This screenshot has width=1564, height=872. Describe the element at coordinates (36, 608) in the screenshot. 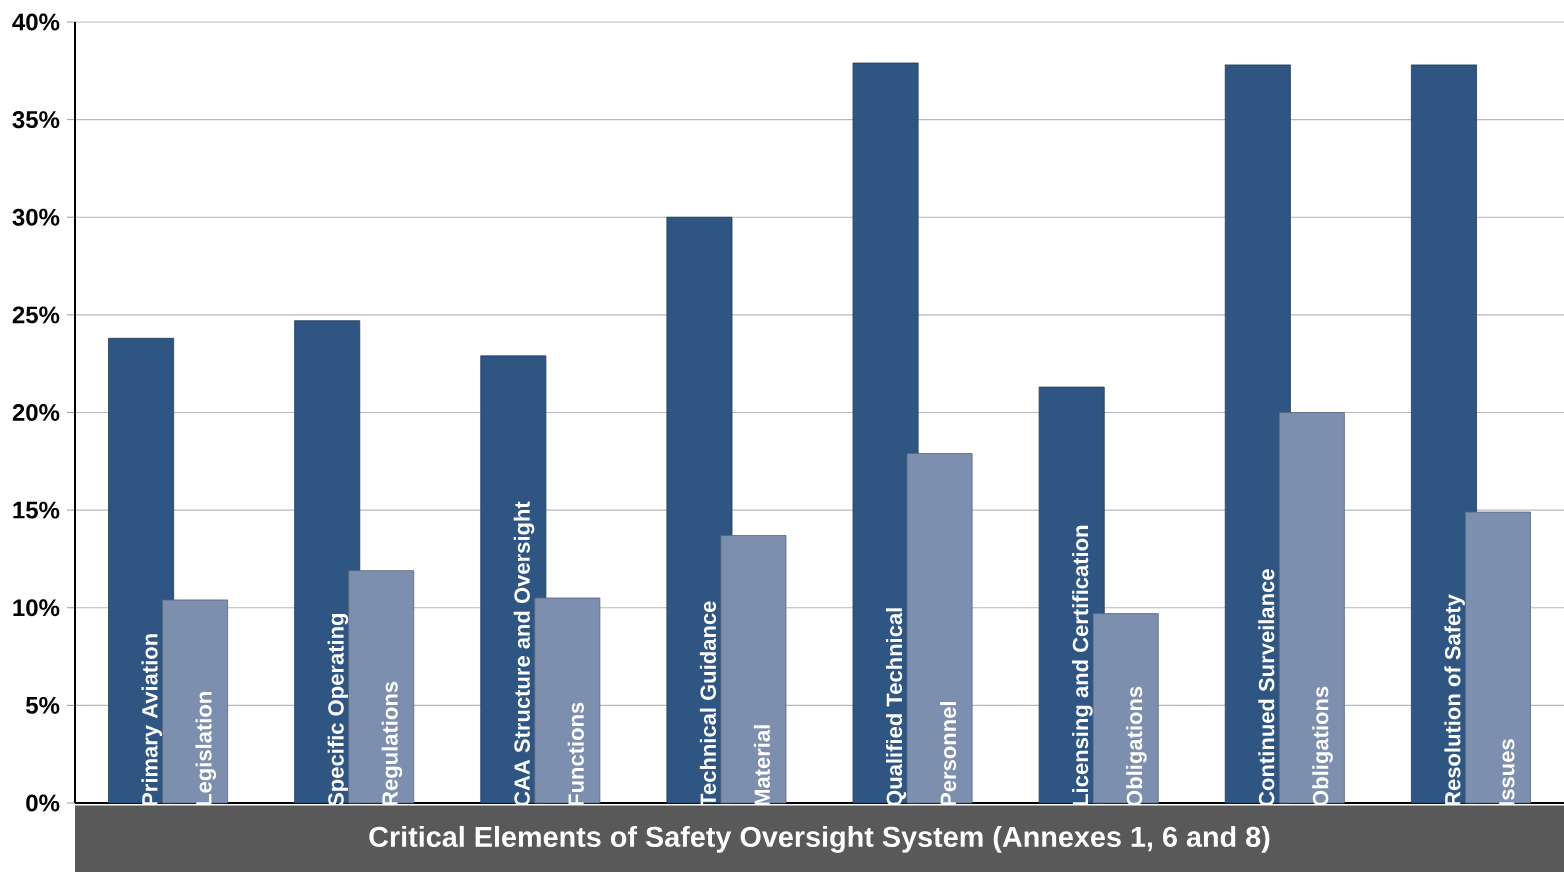

I see `y-tick-label: 10%` at that location.